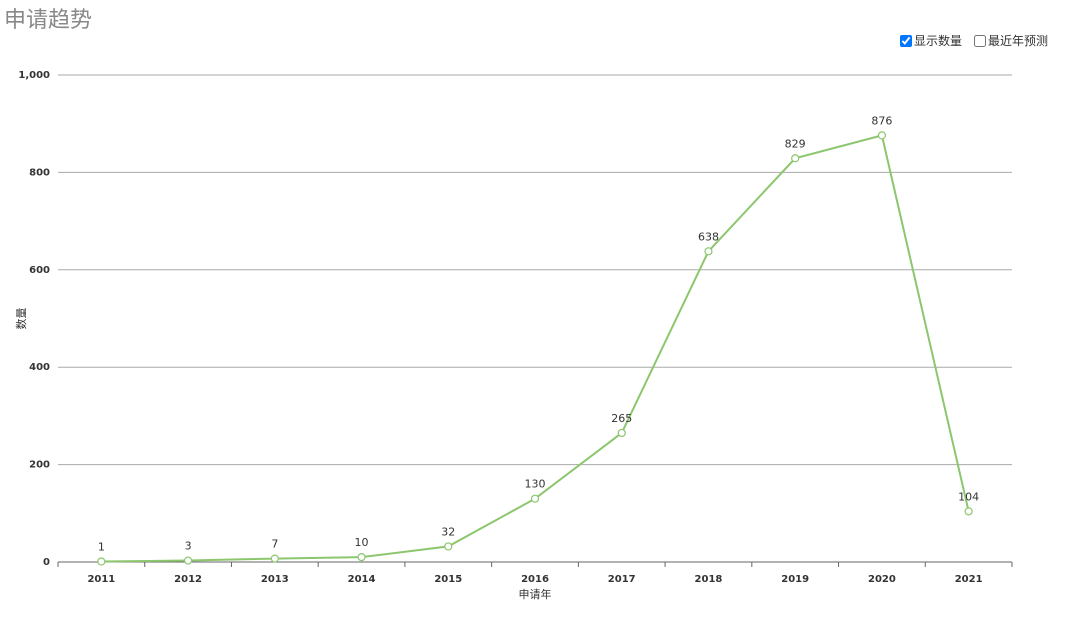 This screenshot has height=617, width=1080. Describe the element at coordinates (795, 143) in the screenshot. I see `data-label: 829` at that location.